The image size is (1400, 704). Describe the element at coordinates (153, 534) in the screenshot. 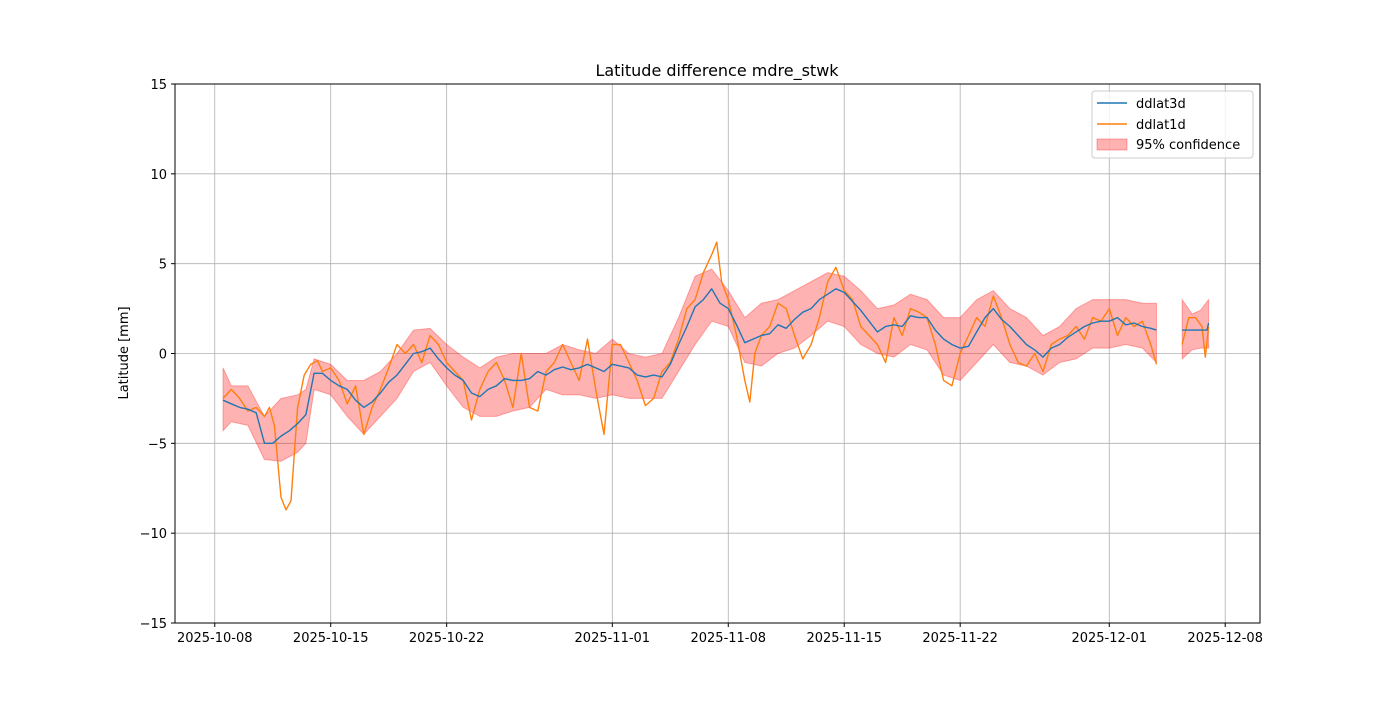

I see `y-tick-label: −10` at that location.